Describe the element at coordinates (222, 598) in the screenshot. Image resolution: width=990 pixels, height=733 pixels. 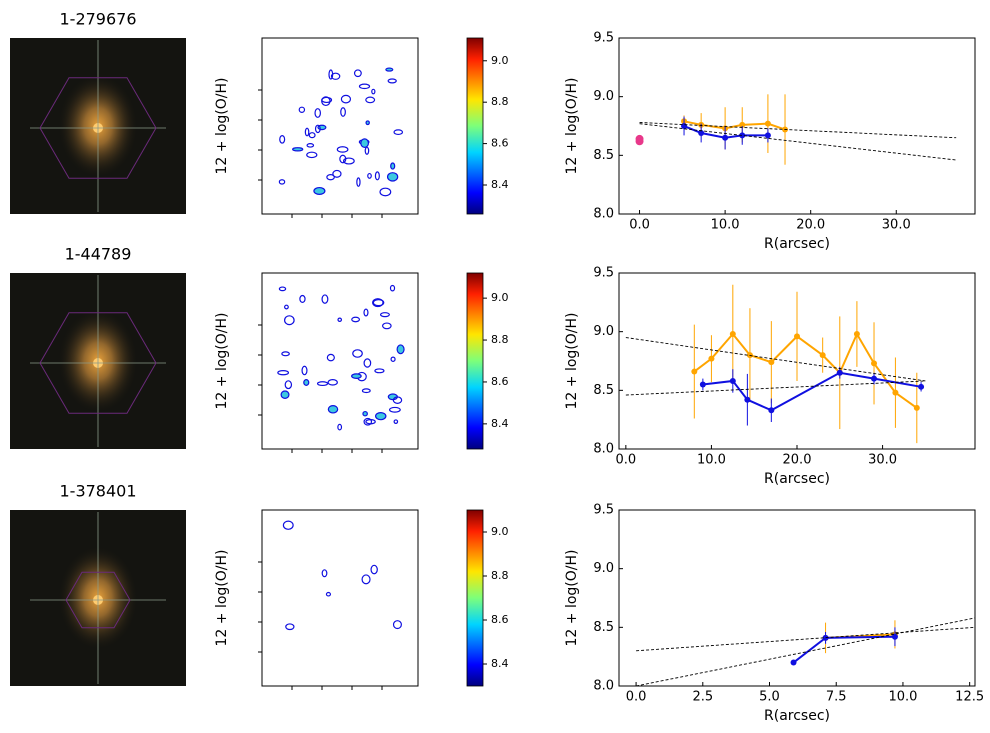
I see `map-ylabel: 12 + log(O/H)` at that location.